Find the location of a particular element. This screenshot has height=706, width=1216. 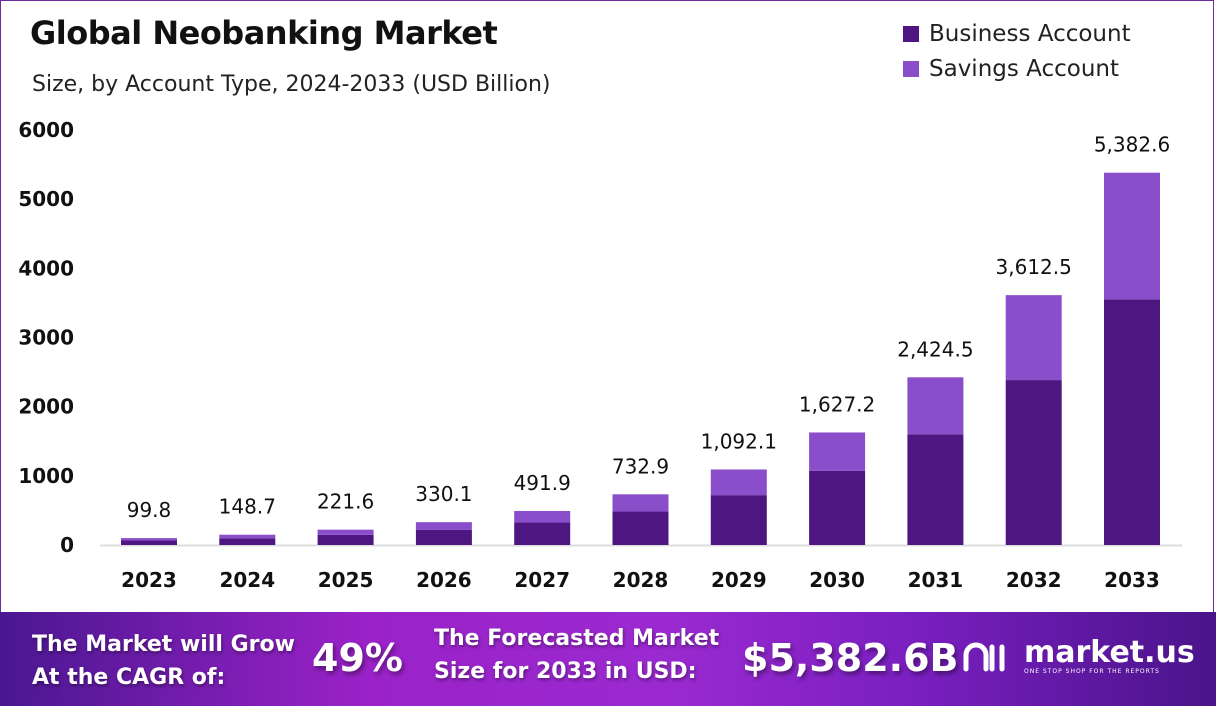

logo-name: market.us is located at coordinates (1109, 652).